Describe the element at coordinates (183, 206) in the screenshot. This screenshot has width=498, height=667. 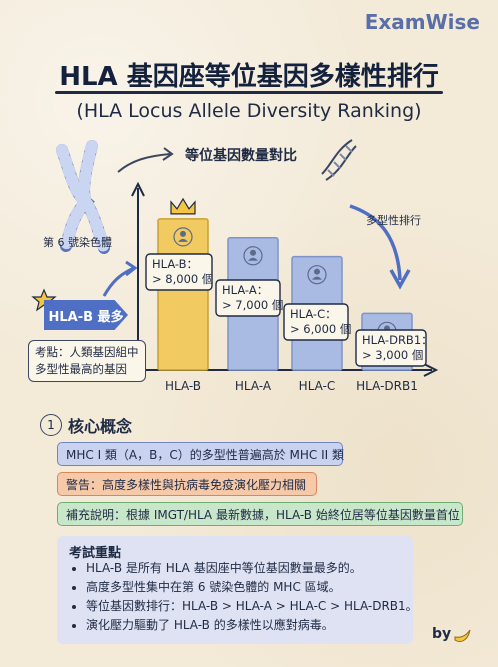
I see `crown-icon` at that location.